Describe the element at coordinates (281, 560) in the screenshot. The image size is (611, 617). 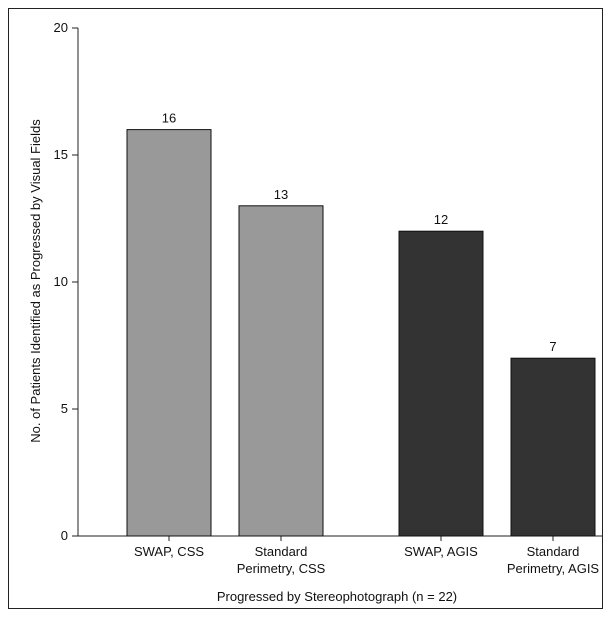
I see `x-tick-label: Standard Perimetry, CSS` at that location.